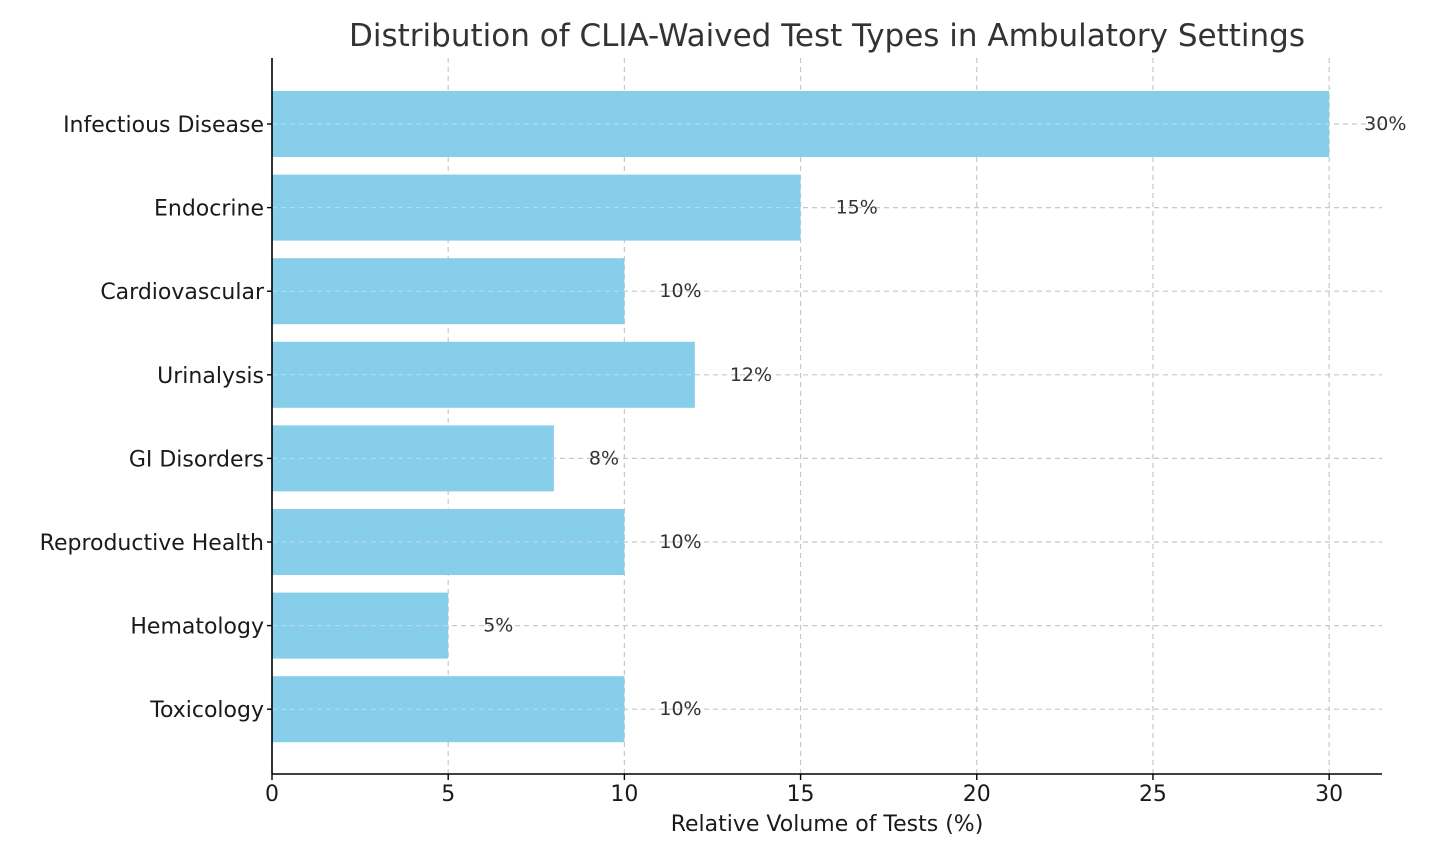  What do you see at coordinates (182, 292) in the screenshot?
I see `category-label: Cardiovascular` at bounding box center [182, 292].